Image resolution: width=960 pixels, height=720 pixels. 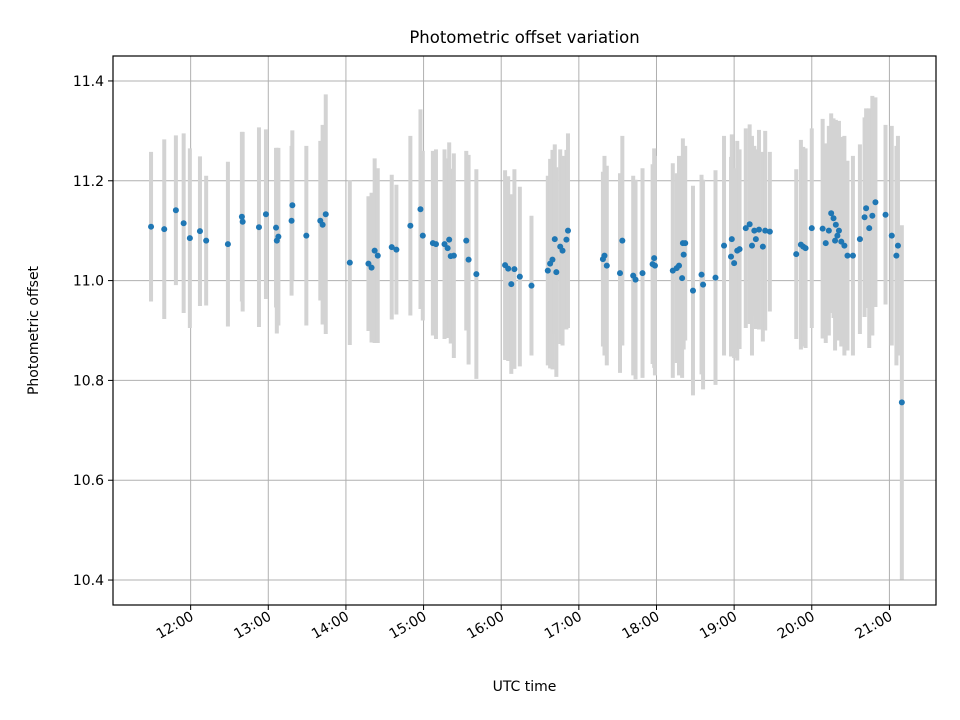 I want to click on y-tick-label: 10.4, so click(x=88, y=581).